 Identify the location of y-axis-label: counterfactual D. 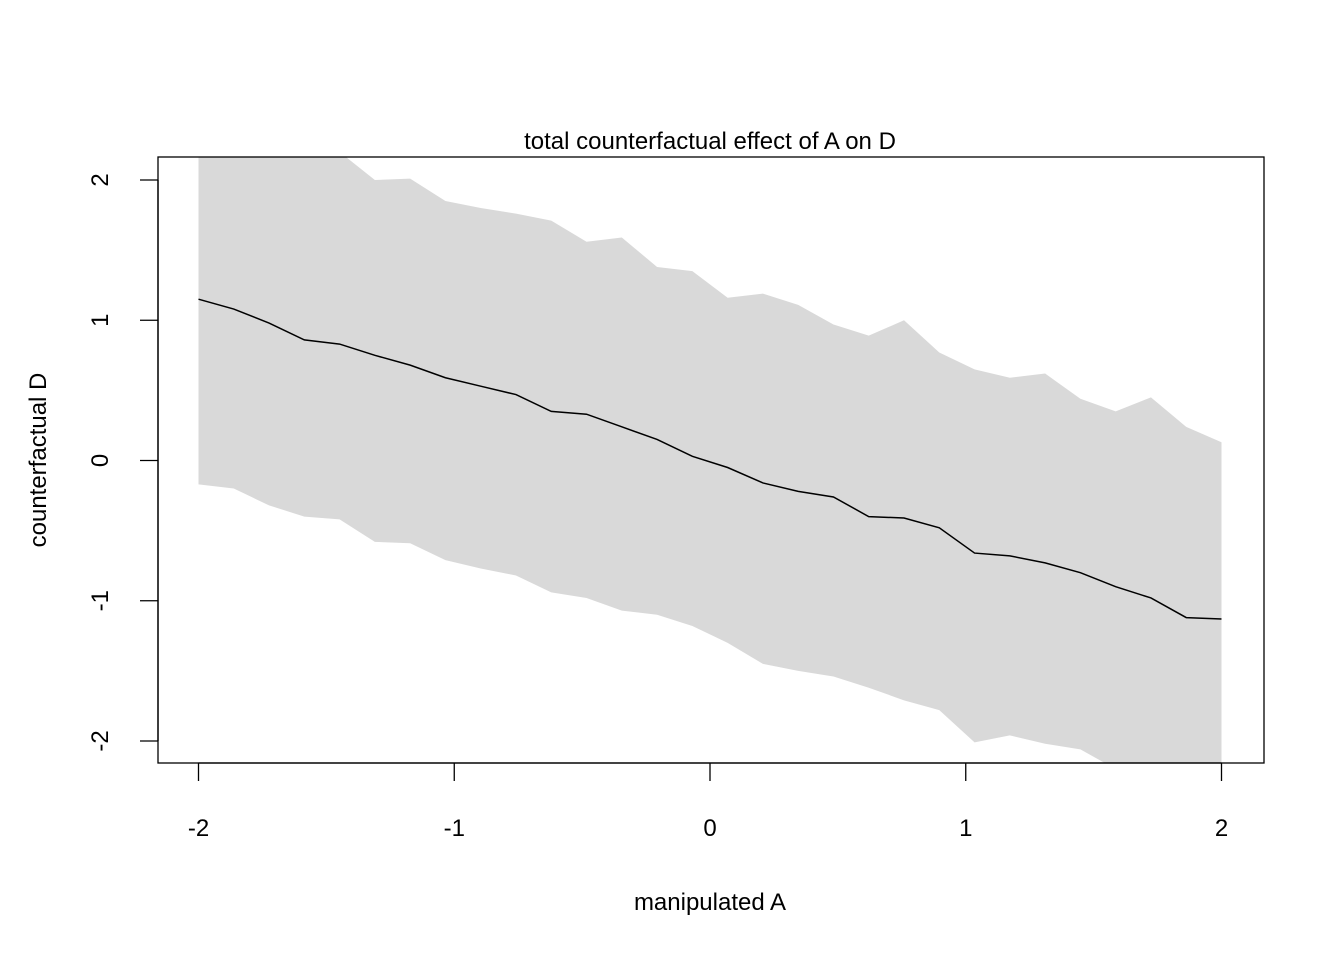
(38, 460).